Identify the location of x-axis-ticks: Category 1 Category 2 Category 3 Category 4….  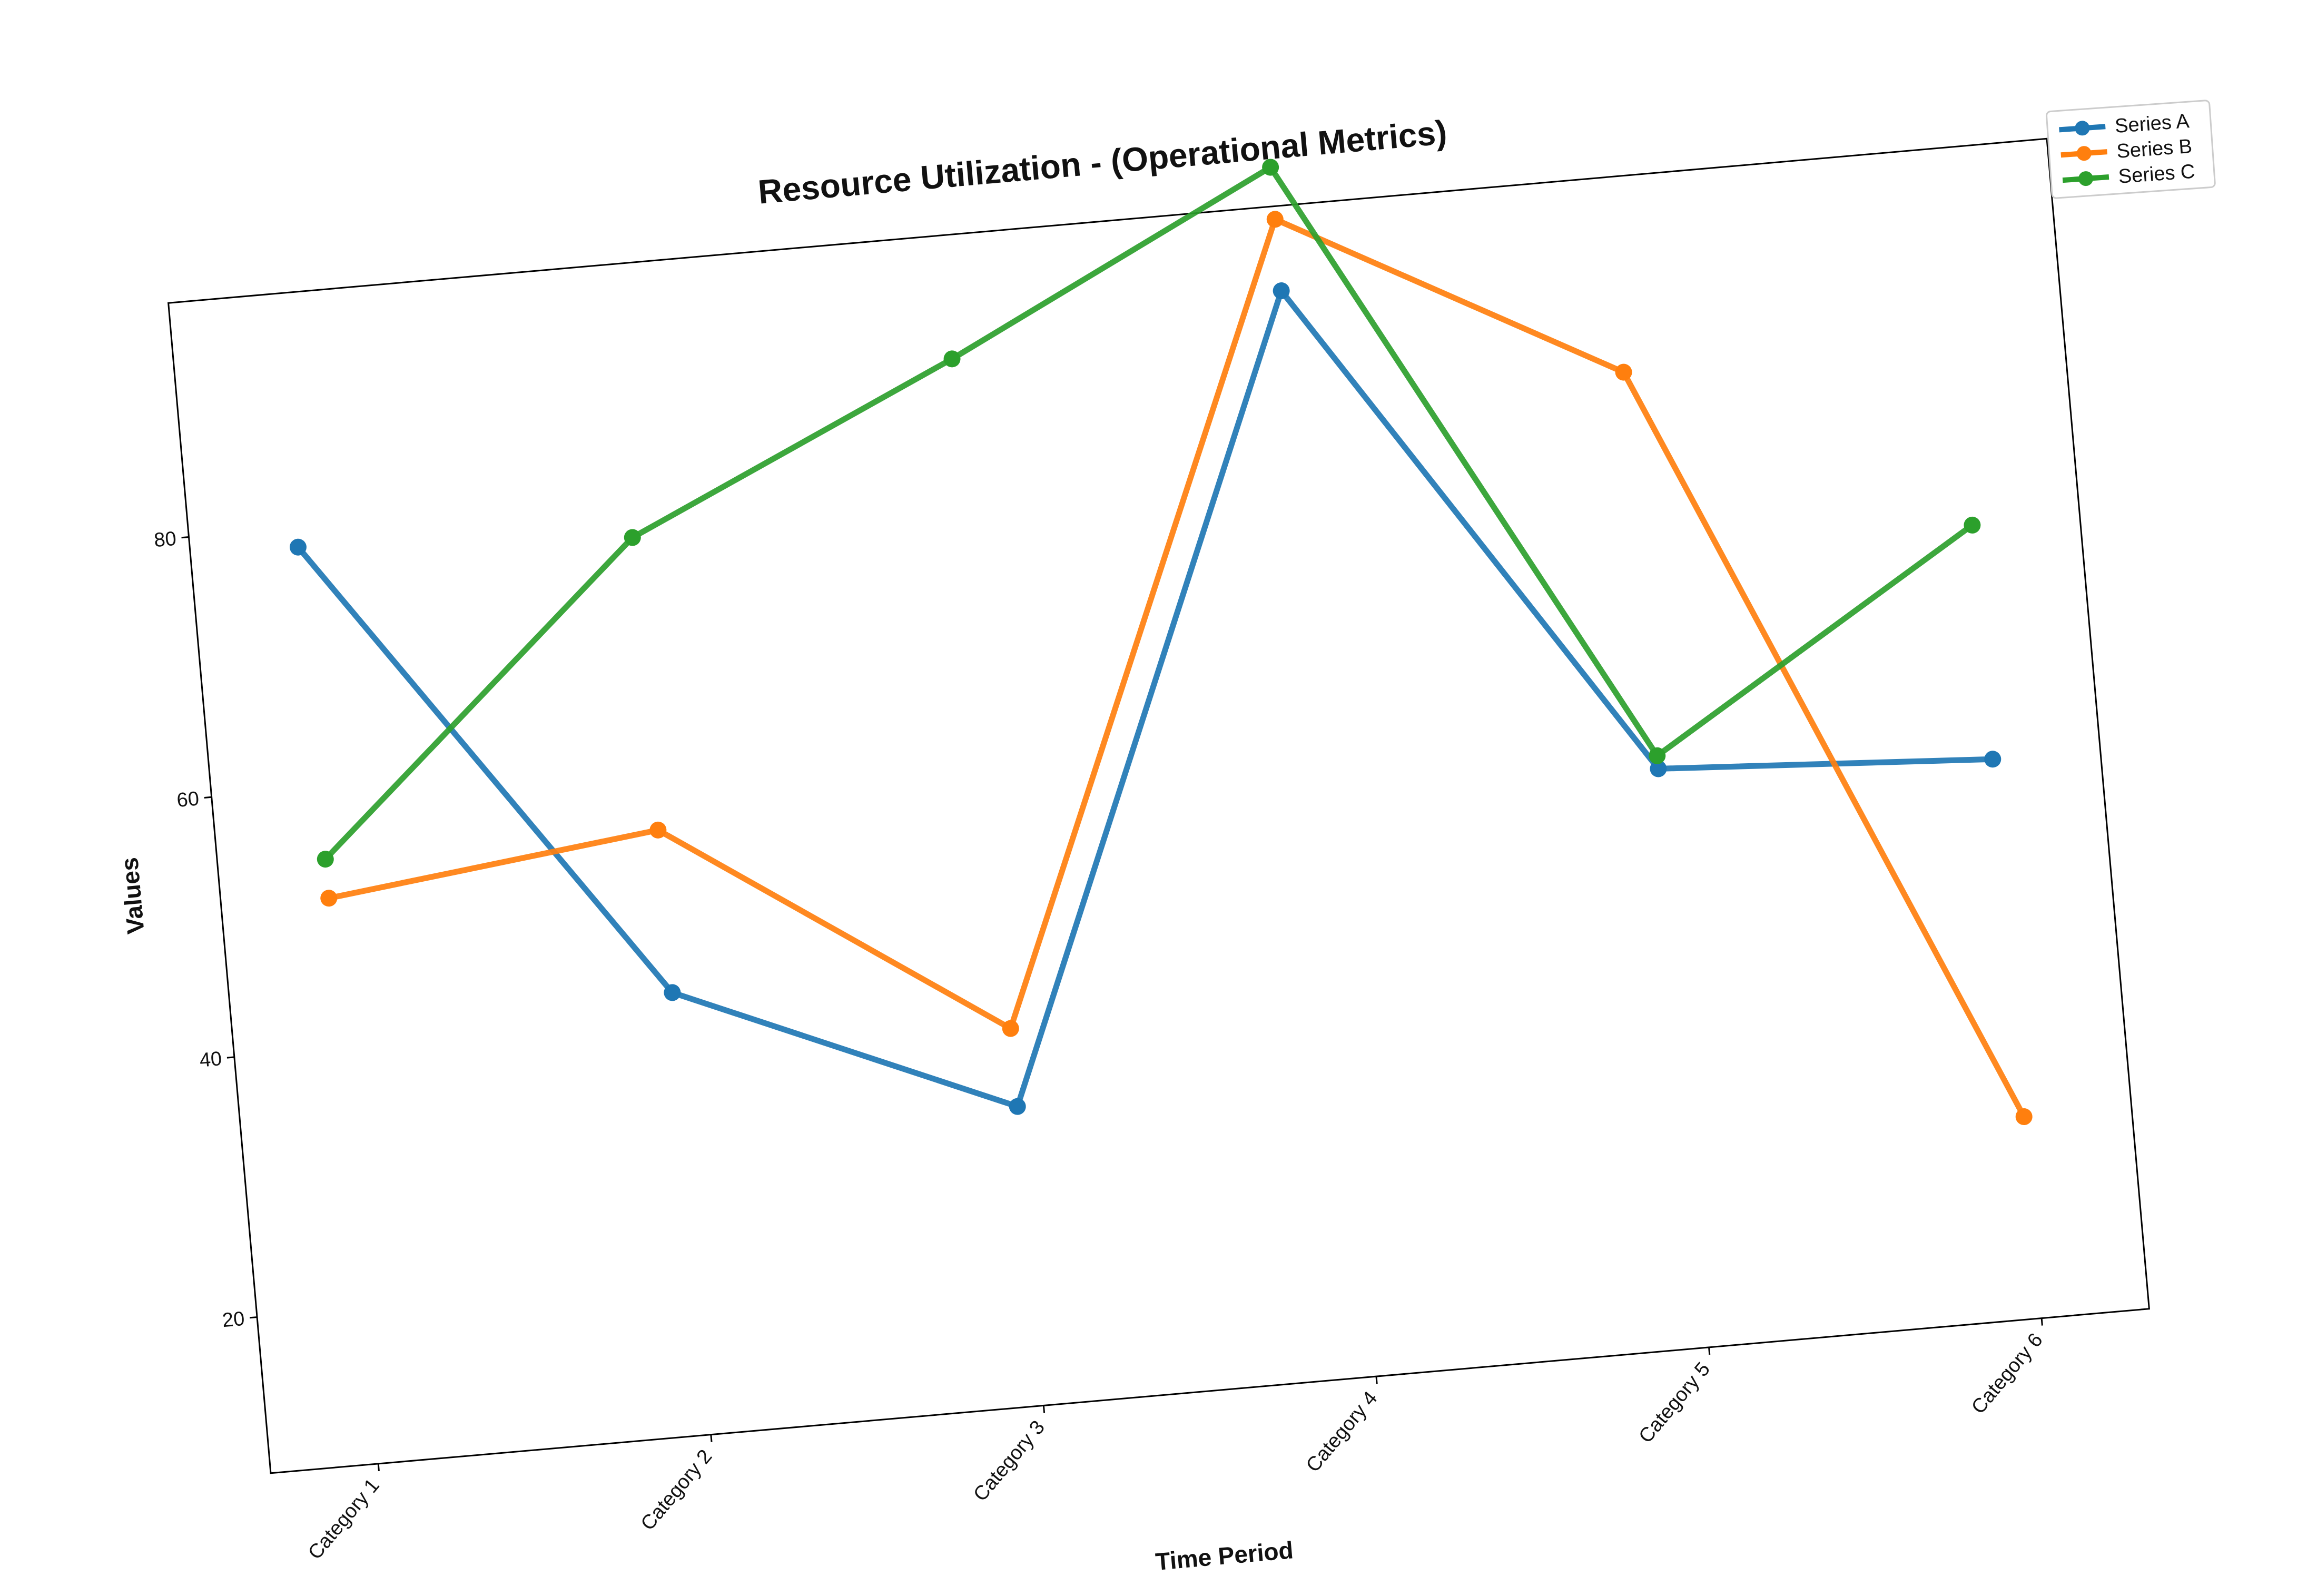
(1175, 1441).